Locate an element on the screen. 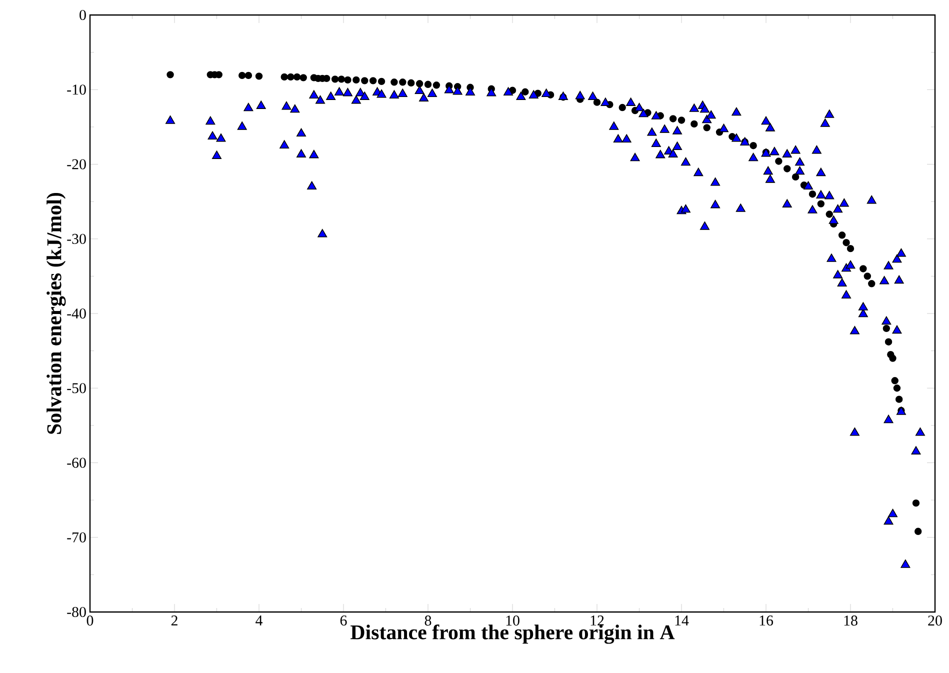 This screenshot has width=949, height=673. y-tick-label: -80 is located at coordinates (76, 612).